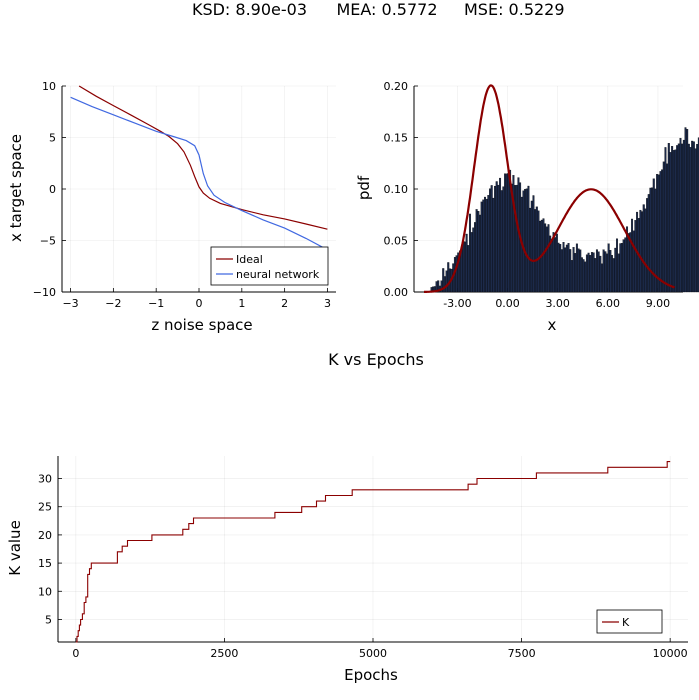 The width and height of the screenshot is (699, 700). What do you see at coordinates (522, 653) in the screenshot?
I see `k-plot-xtick-label: 7500` at bounding box center [522, 653].